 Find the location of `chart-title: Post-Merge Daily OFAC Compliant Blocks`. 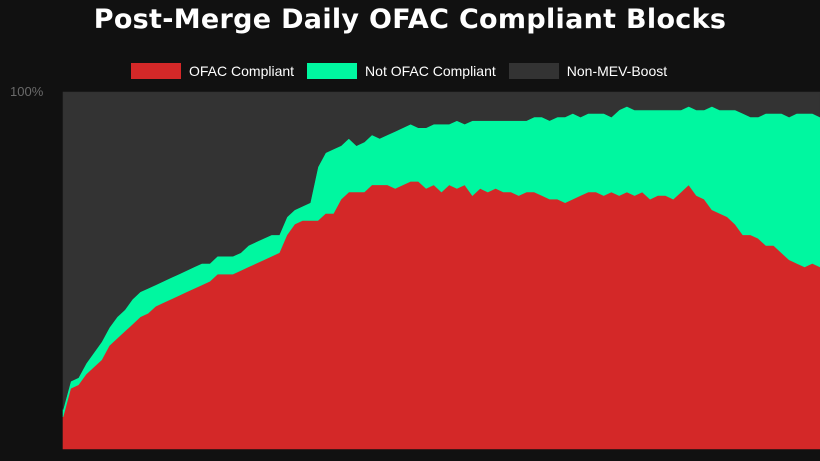

chart-title: Post-Merge Daily OFAC Compliant Blocks is located at coordinates (410, 19).